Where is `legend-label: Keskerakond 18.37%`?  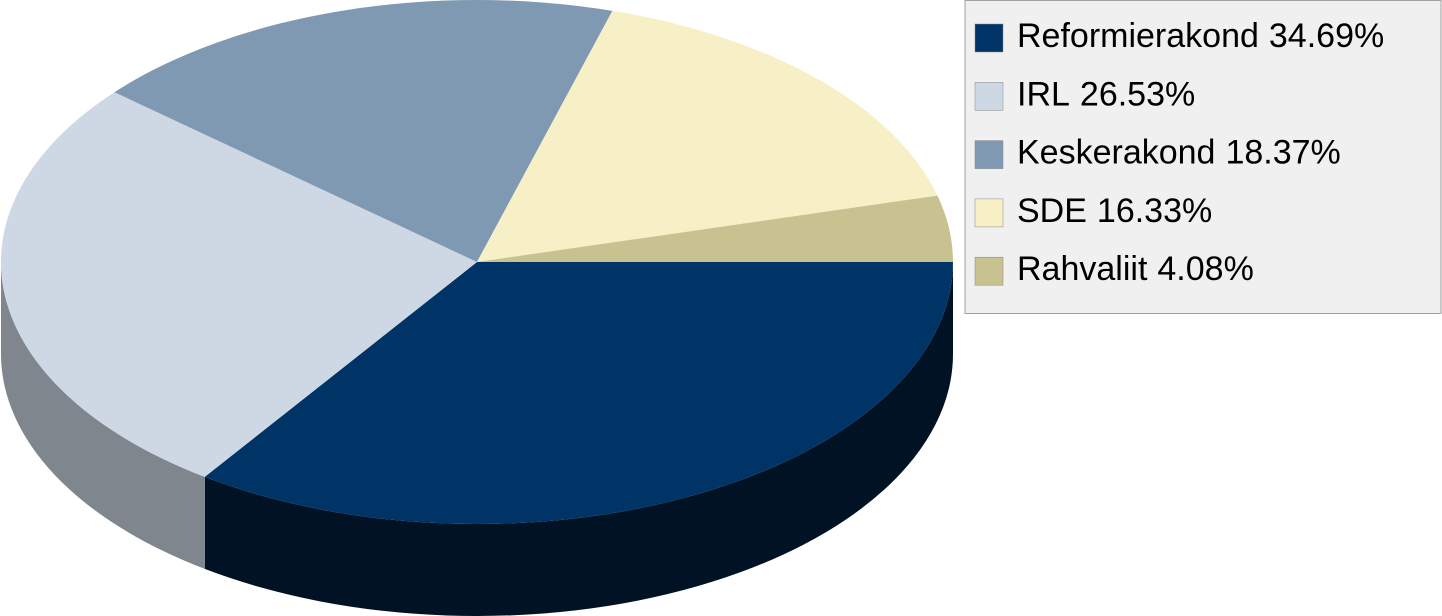
legend-label: Keskerakond 18.37% is located at coordinates (1179, 153).